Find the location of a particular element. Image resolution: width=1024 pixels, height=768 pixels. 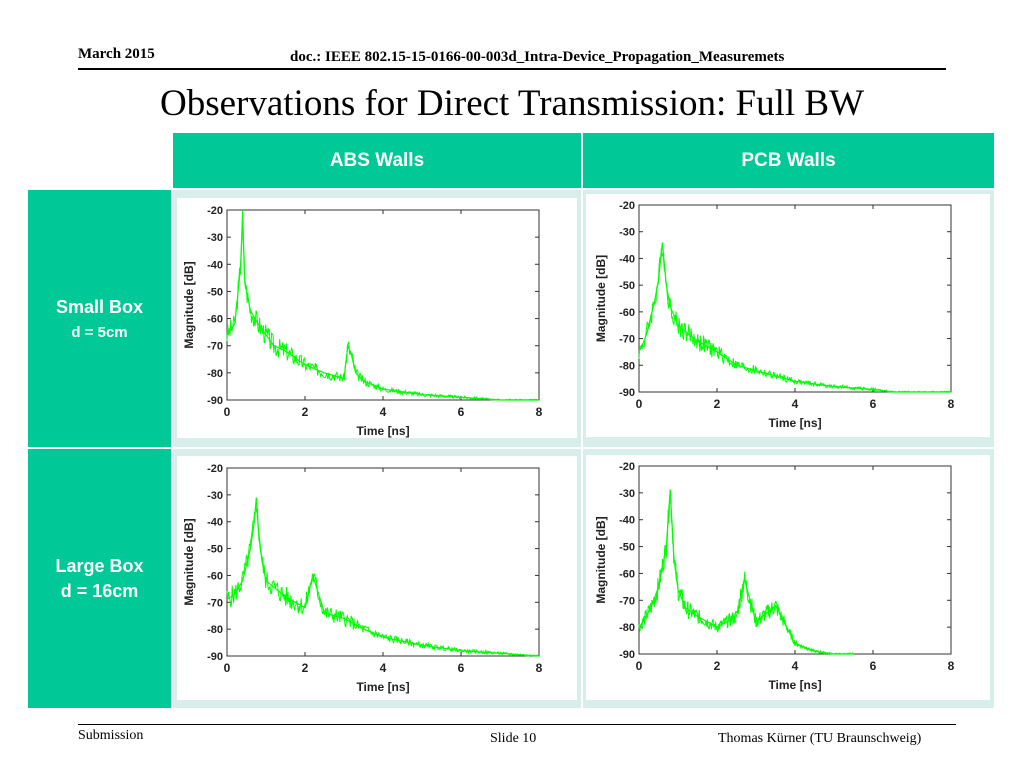

row-header-small-box: Small Box d = 5cm is located at coordinates (99, 318).